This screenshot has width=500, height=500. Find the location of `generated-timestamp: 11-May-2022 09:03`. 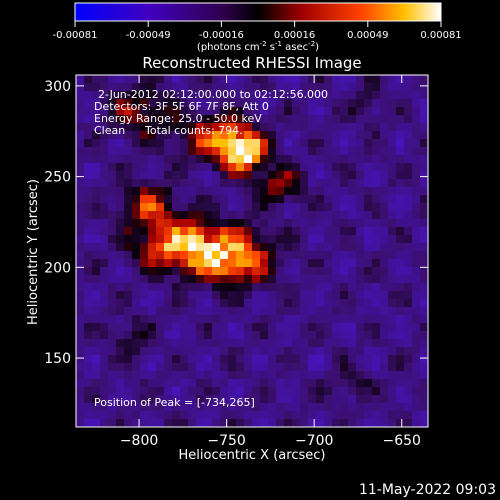

generated-timestamp: 11-May-2022 09:03 is located at coordinates (427, 490).